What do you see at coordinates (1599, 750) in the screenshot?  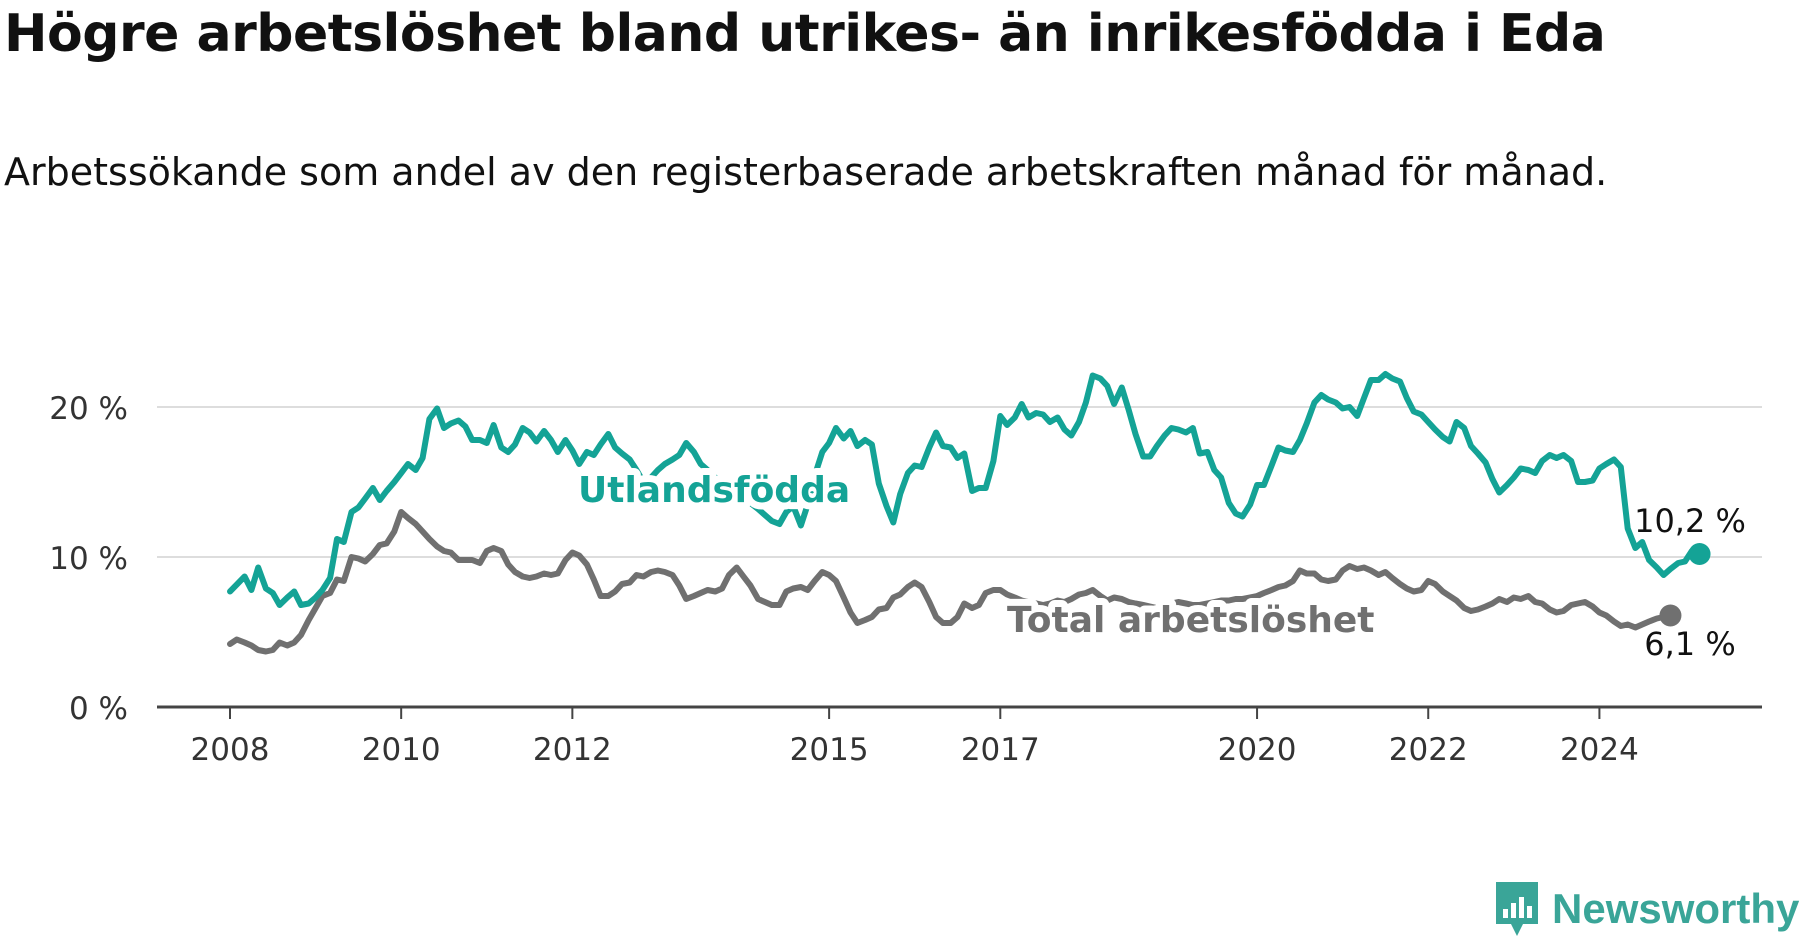 I see `x-tick-label: 2024` at bounding box center [1599, 750].